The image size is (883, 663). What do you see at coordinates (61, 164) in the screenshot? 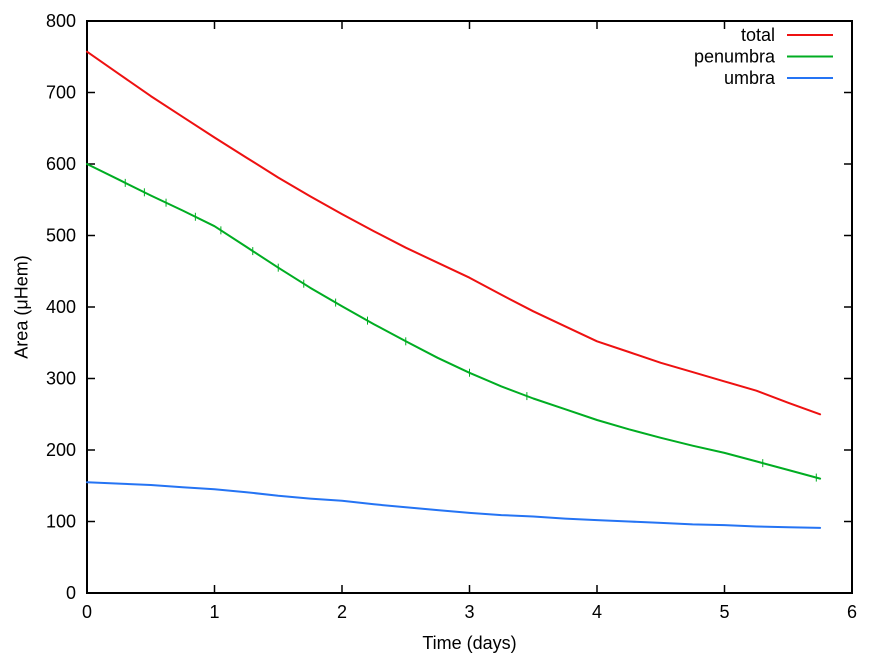
I see `y-tick-label: 600` at bounding box center [61, 164].